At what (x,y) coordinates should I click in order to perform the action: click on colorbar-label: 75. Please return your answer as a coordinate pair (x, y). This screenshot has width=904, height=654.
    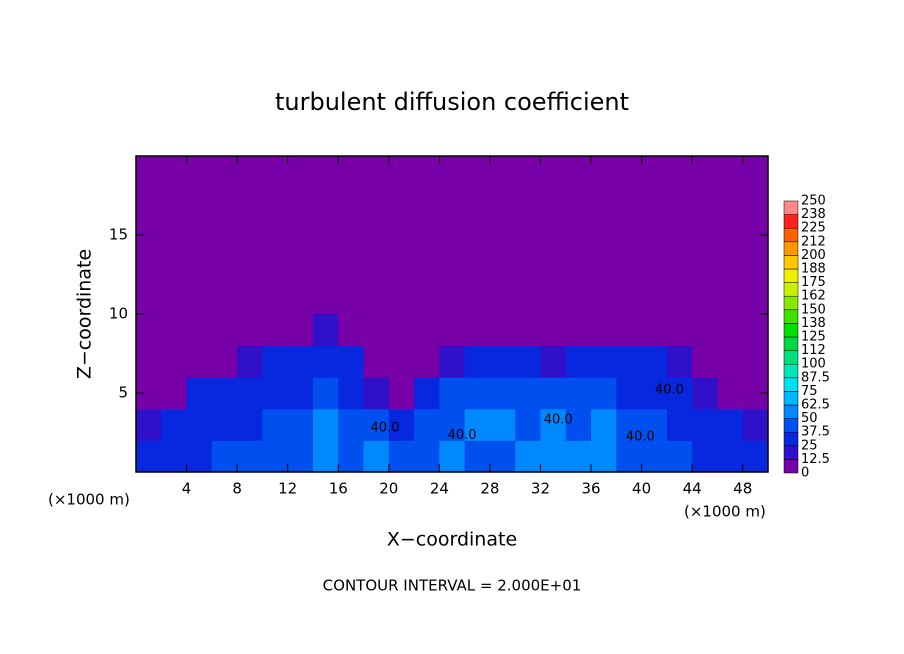
    Looking at the image, I should click on (809, 391).